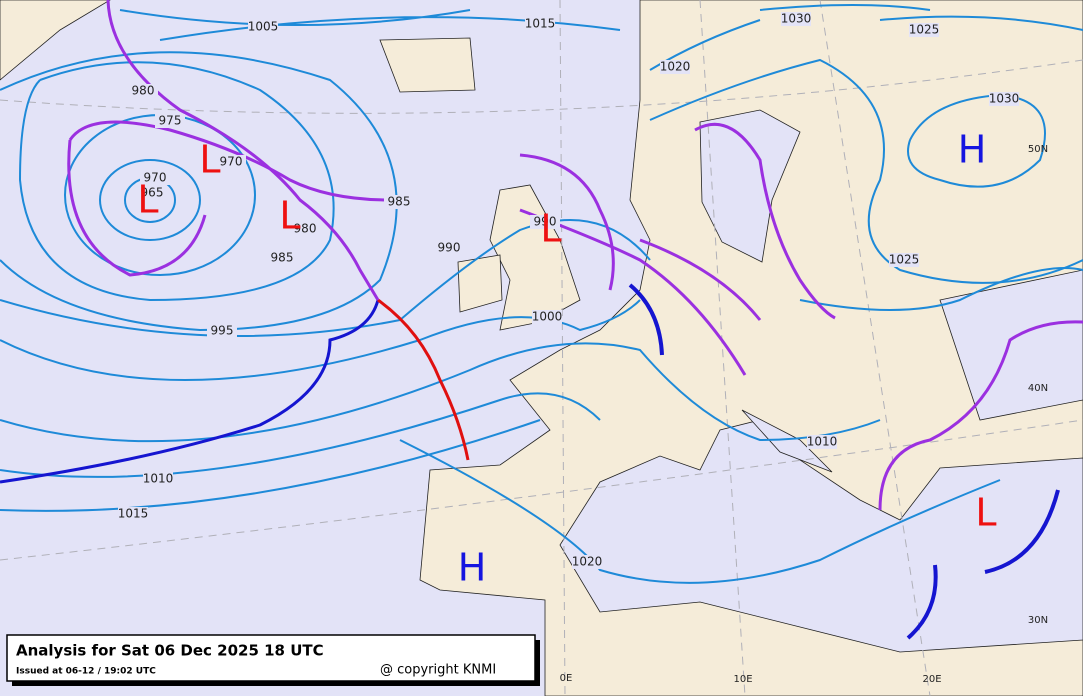 The height and width of the screenshot is (696, 1083). What do you see at coordinates (1038, 388) in the screenshot?
I see `grid-label: 40N` at bounding box center [1038, 388].